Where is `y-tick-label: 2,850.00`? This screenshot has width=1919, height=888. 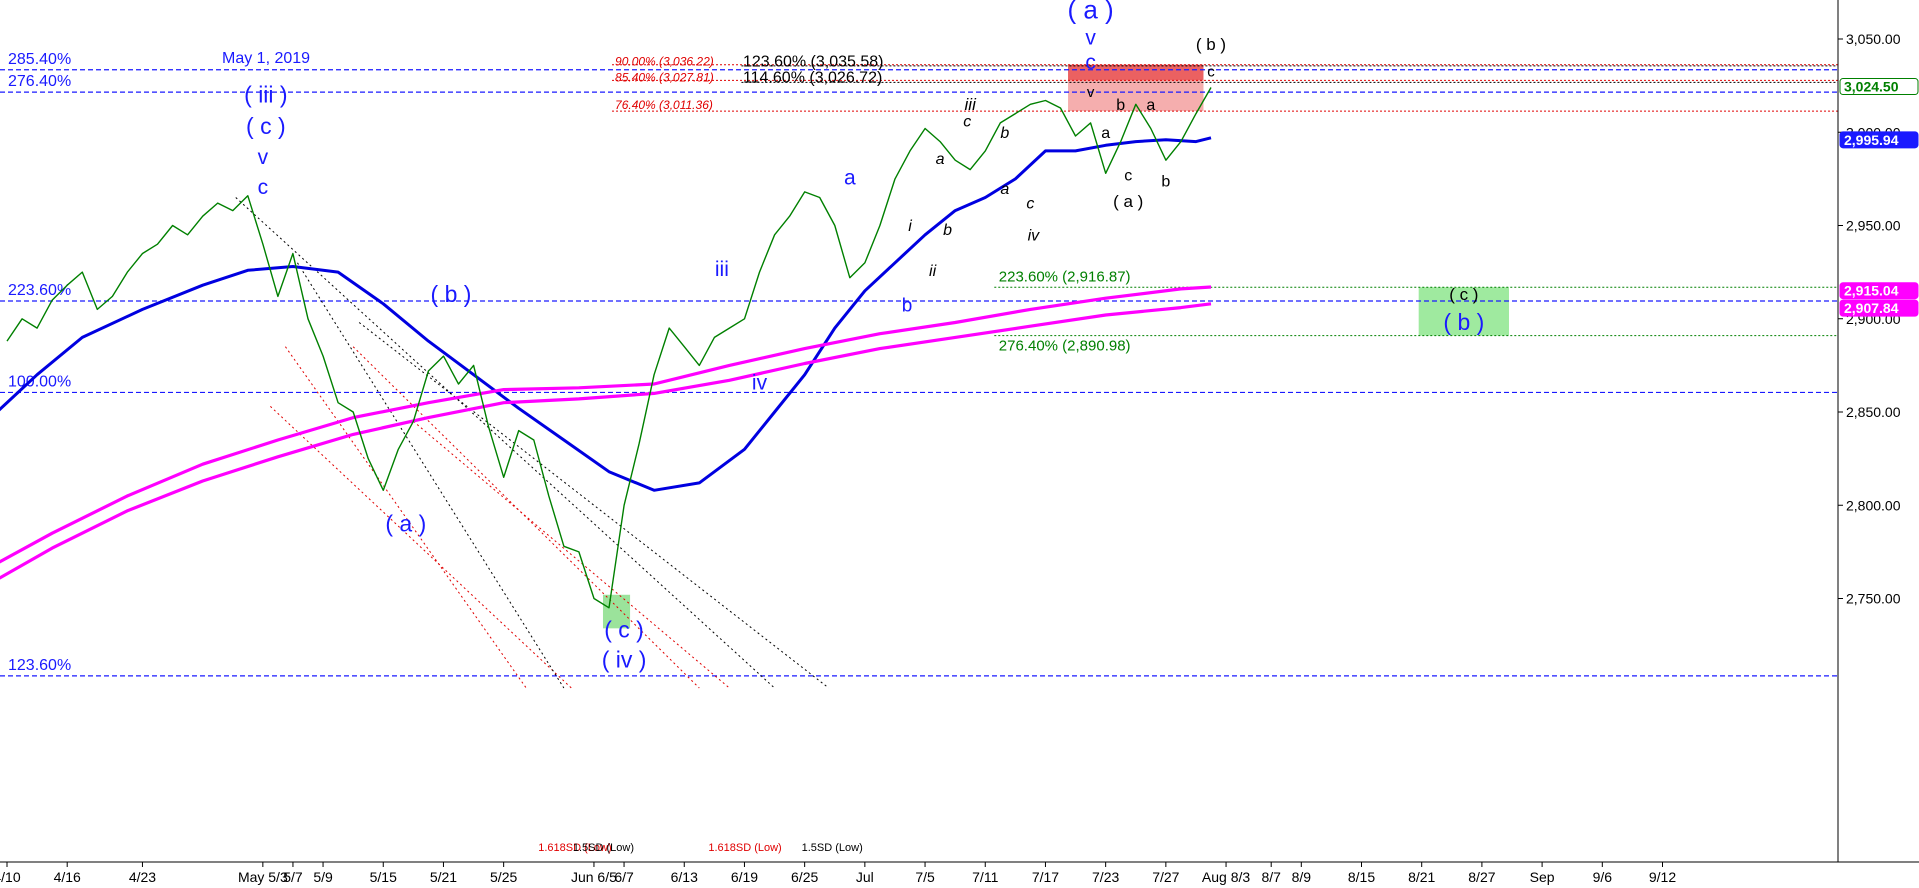 y-tick-label: 2,850.00 is located at coordinates (1873, 412).